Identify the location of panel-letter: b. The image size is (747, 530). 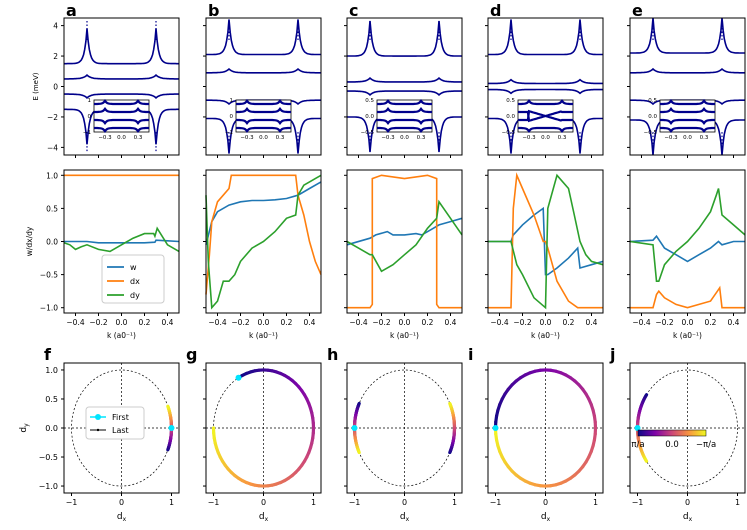
(213, 10).